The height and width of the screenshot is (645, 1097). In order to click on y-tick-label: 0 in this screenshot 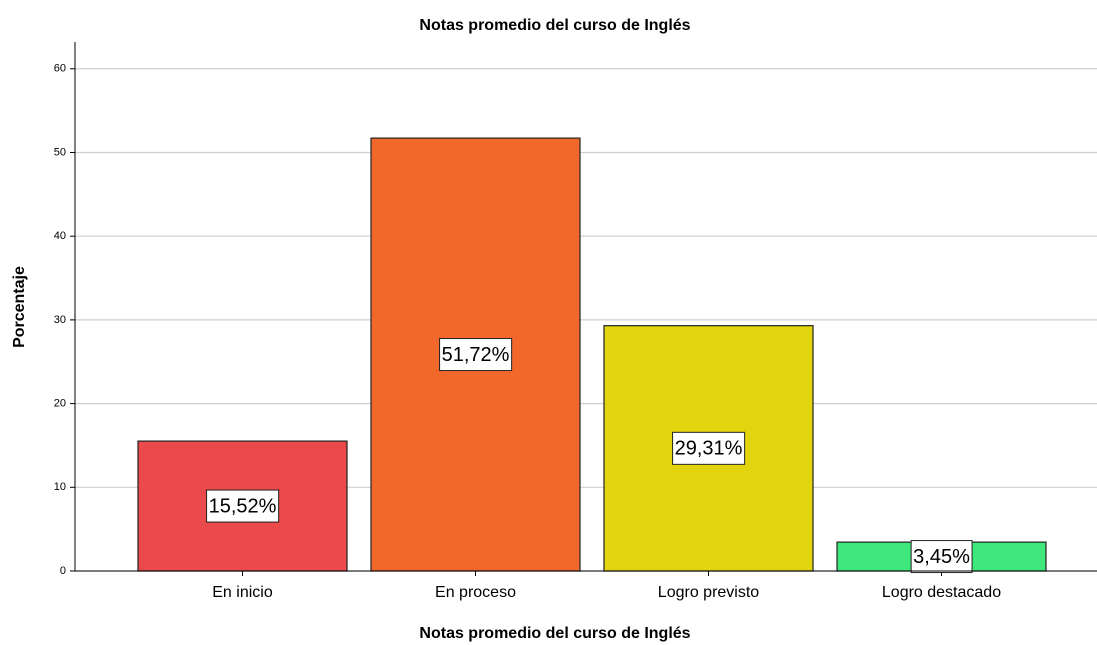, I will do `click(63, 571)`.